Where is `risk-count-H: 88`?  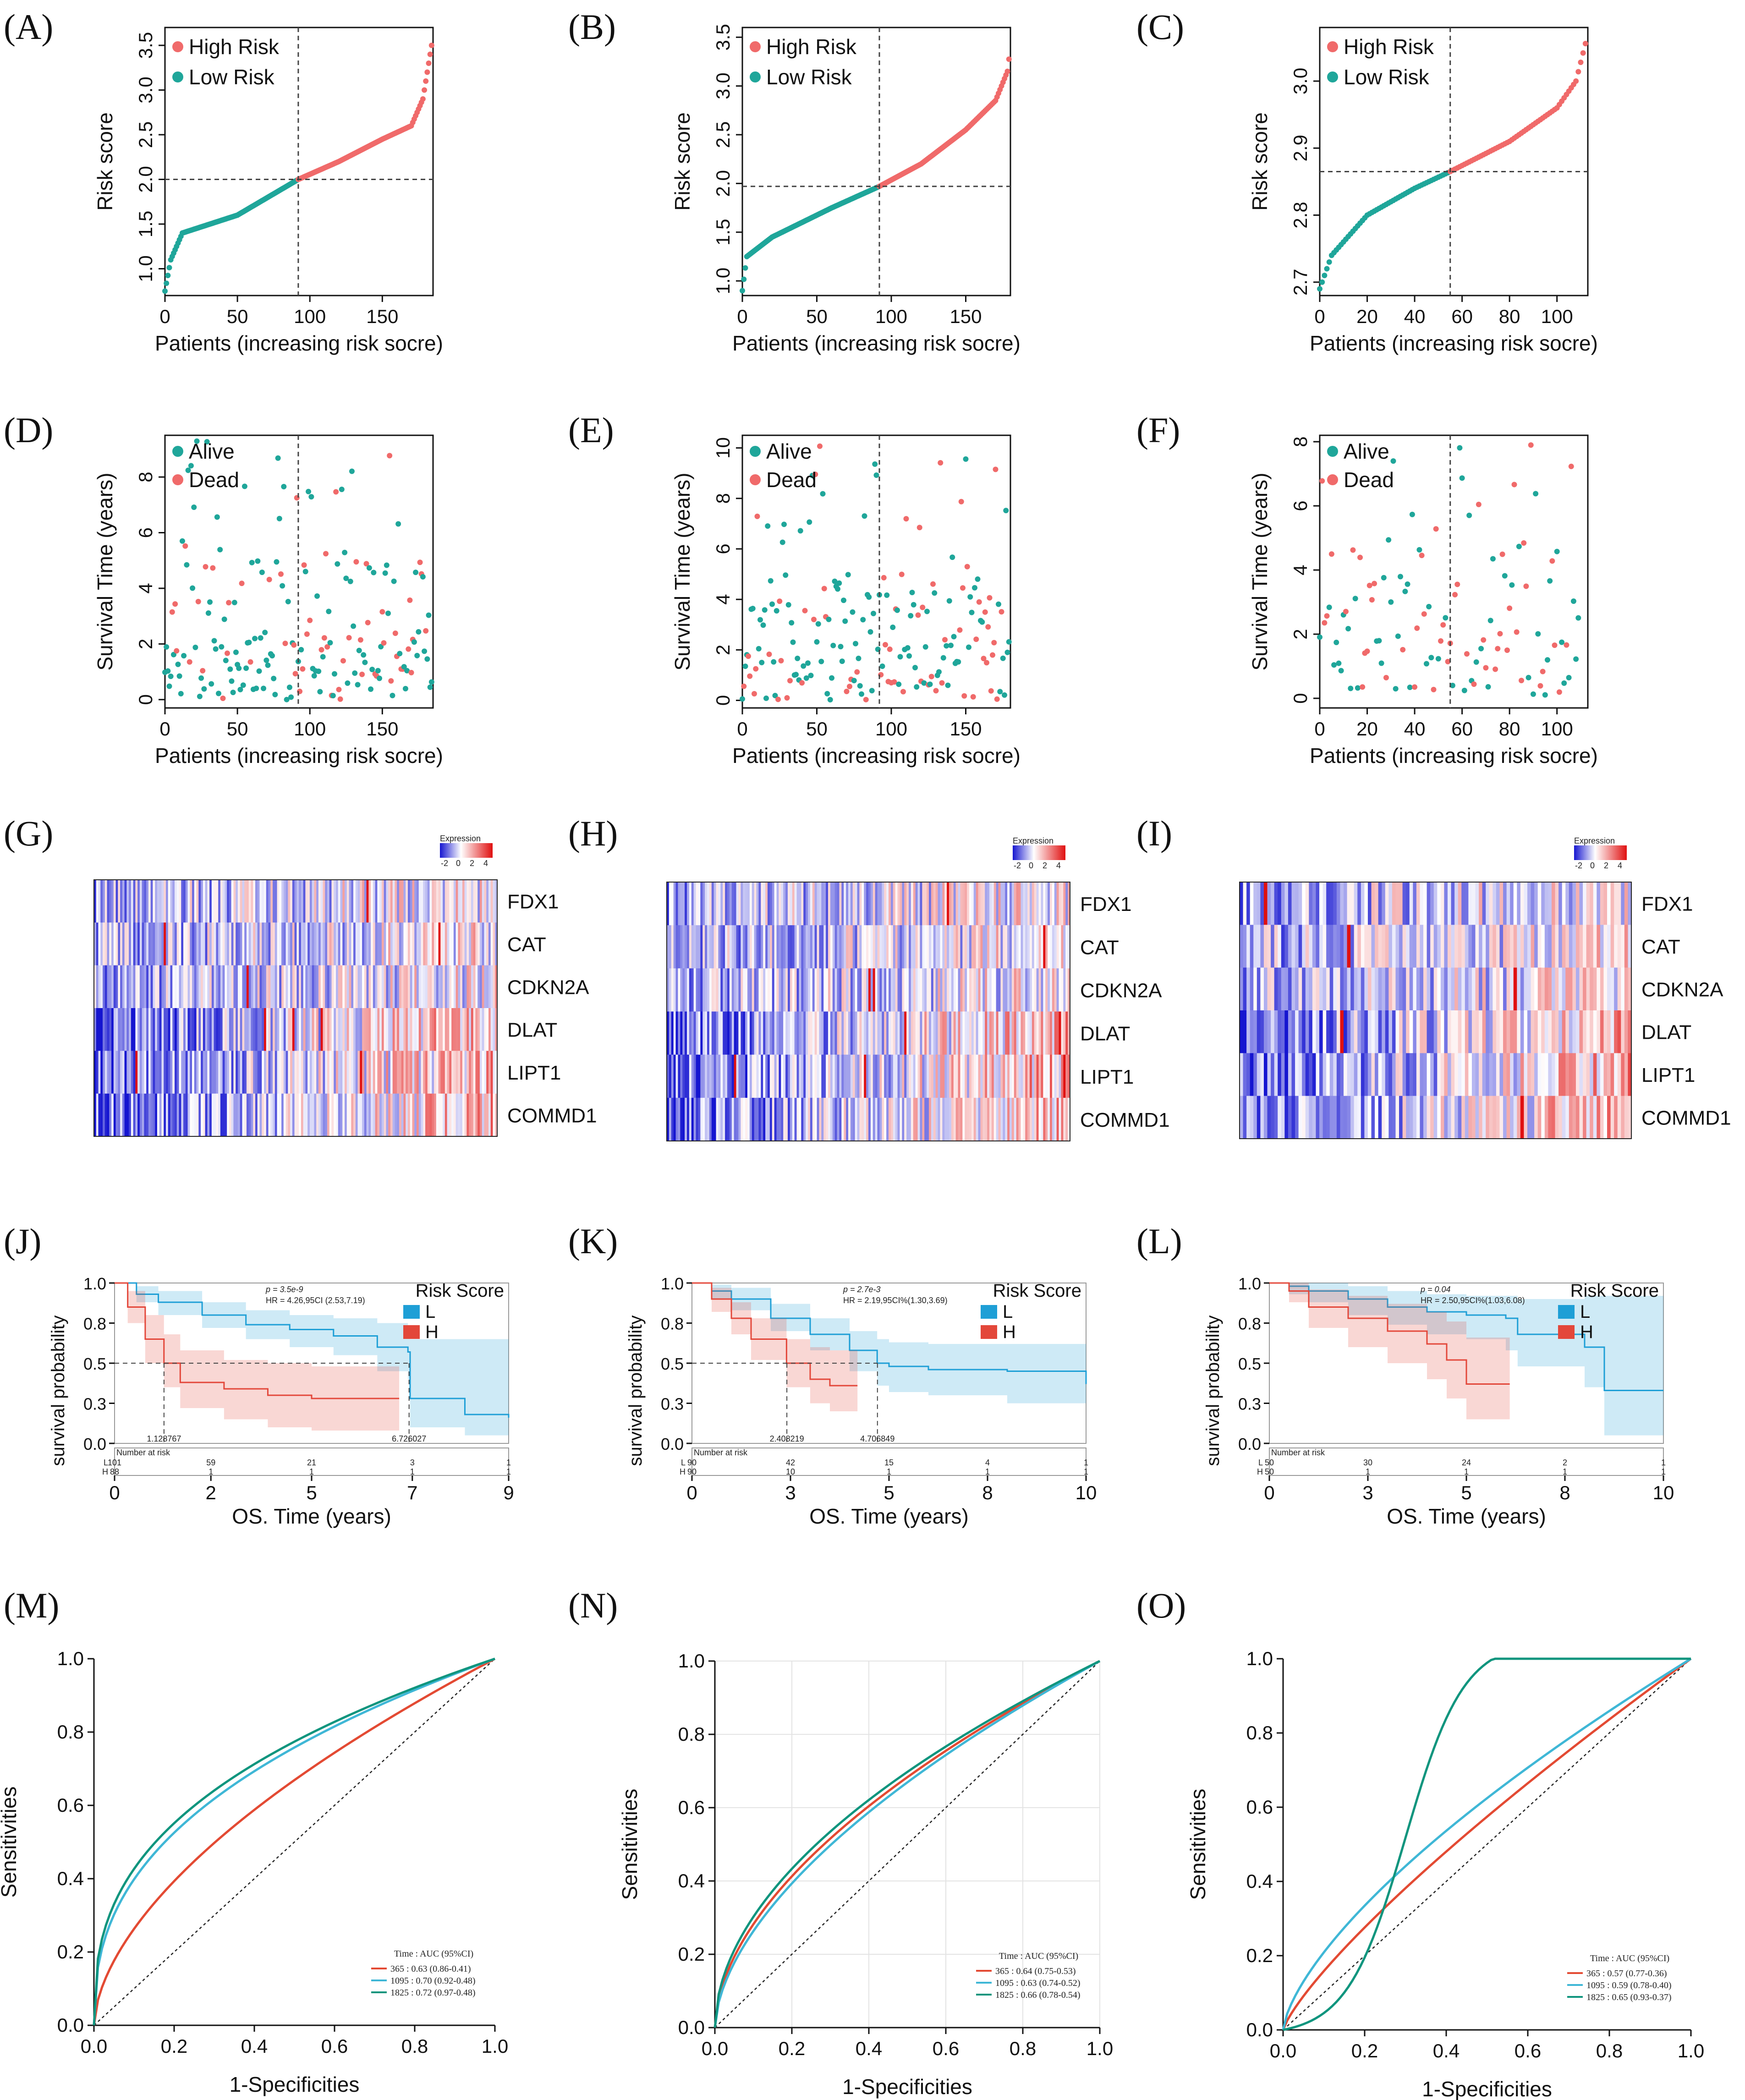
risk-count-H: 88 is located at coordinates (114, 1472).